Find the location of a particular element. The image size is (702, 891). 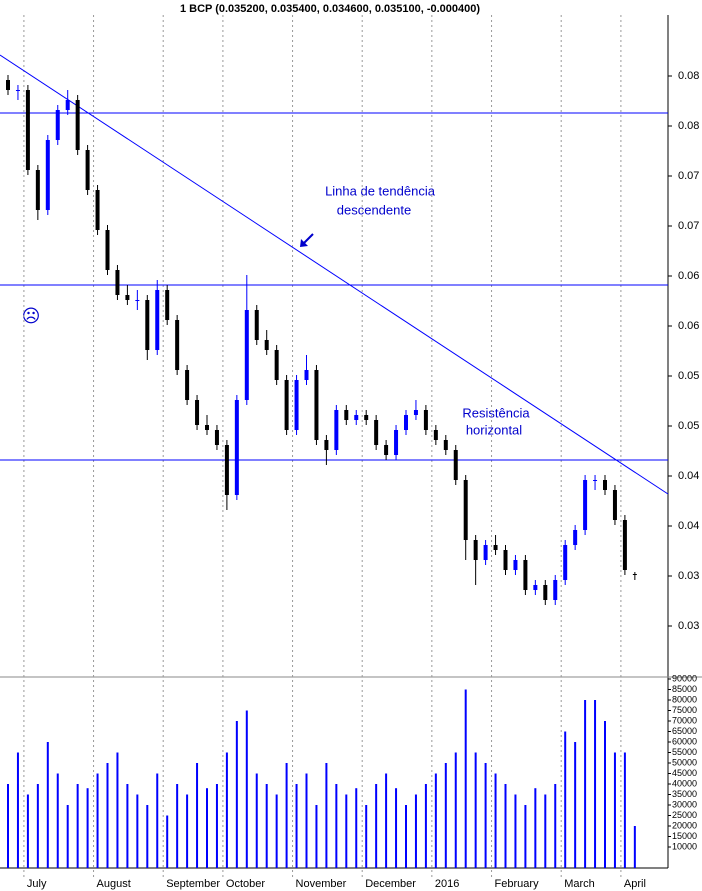

annotation: descendente is located at coordinates (374, 209).